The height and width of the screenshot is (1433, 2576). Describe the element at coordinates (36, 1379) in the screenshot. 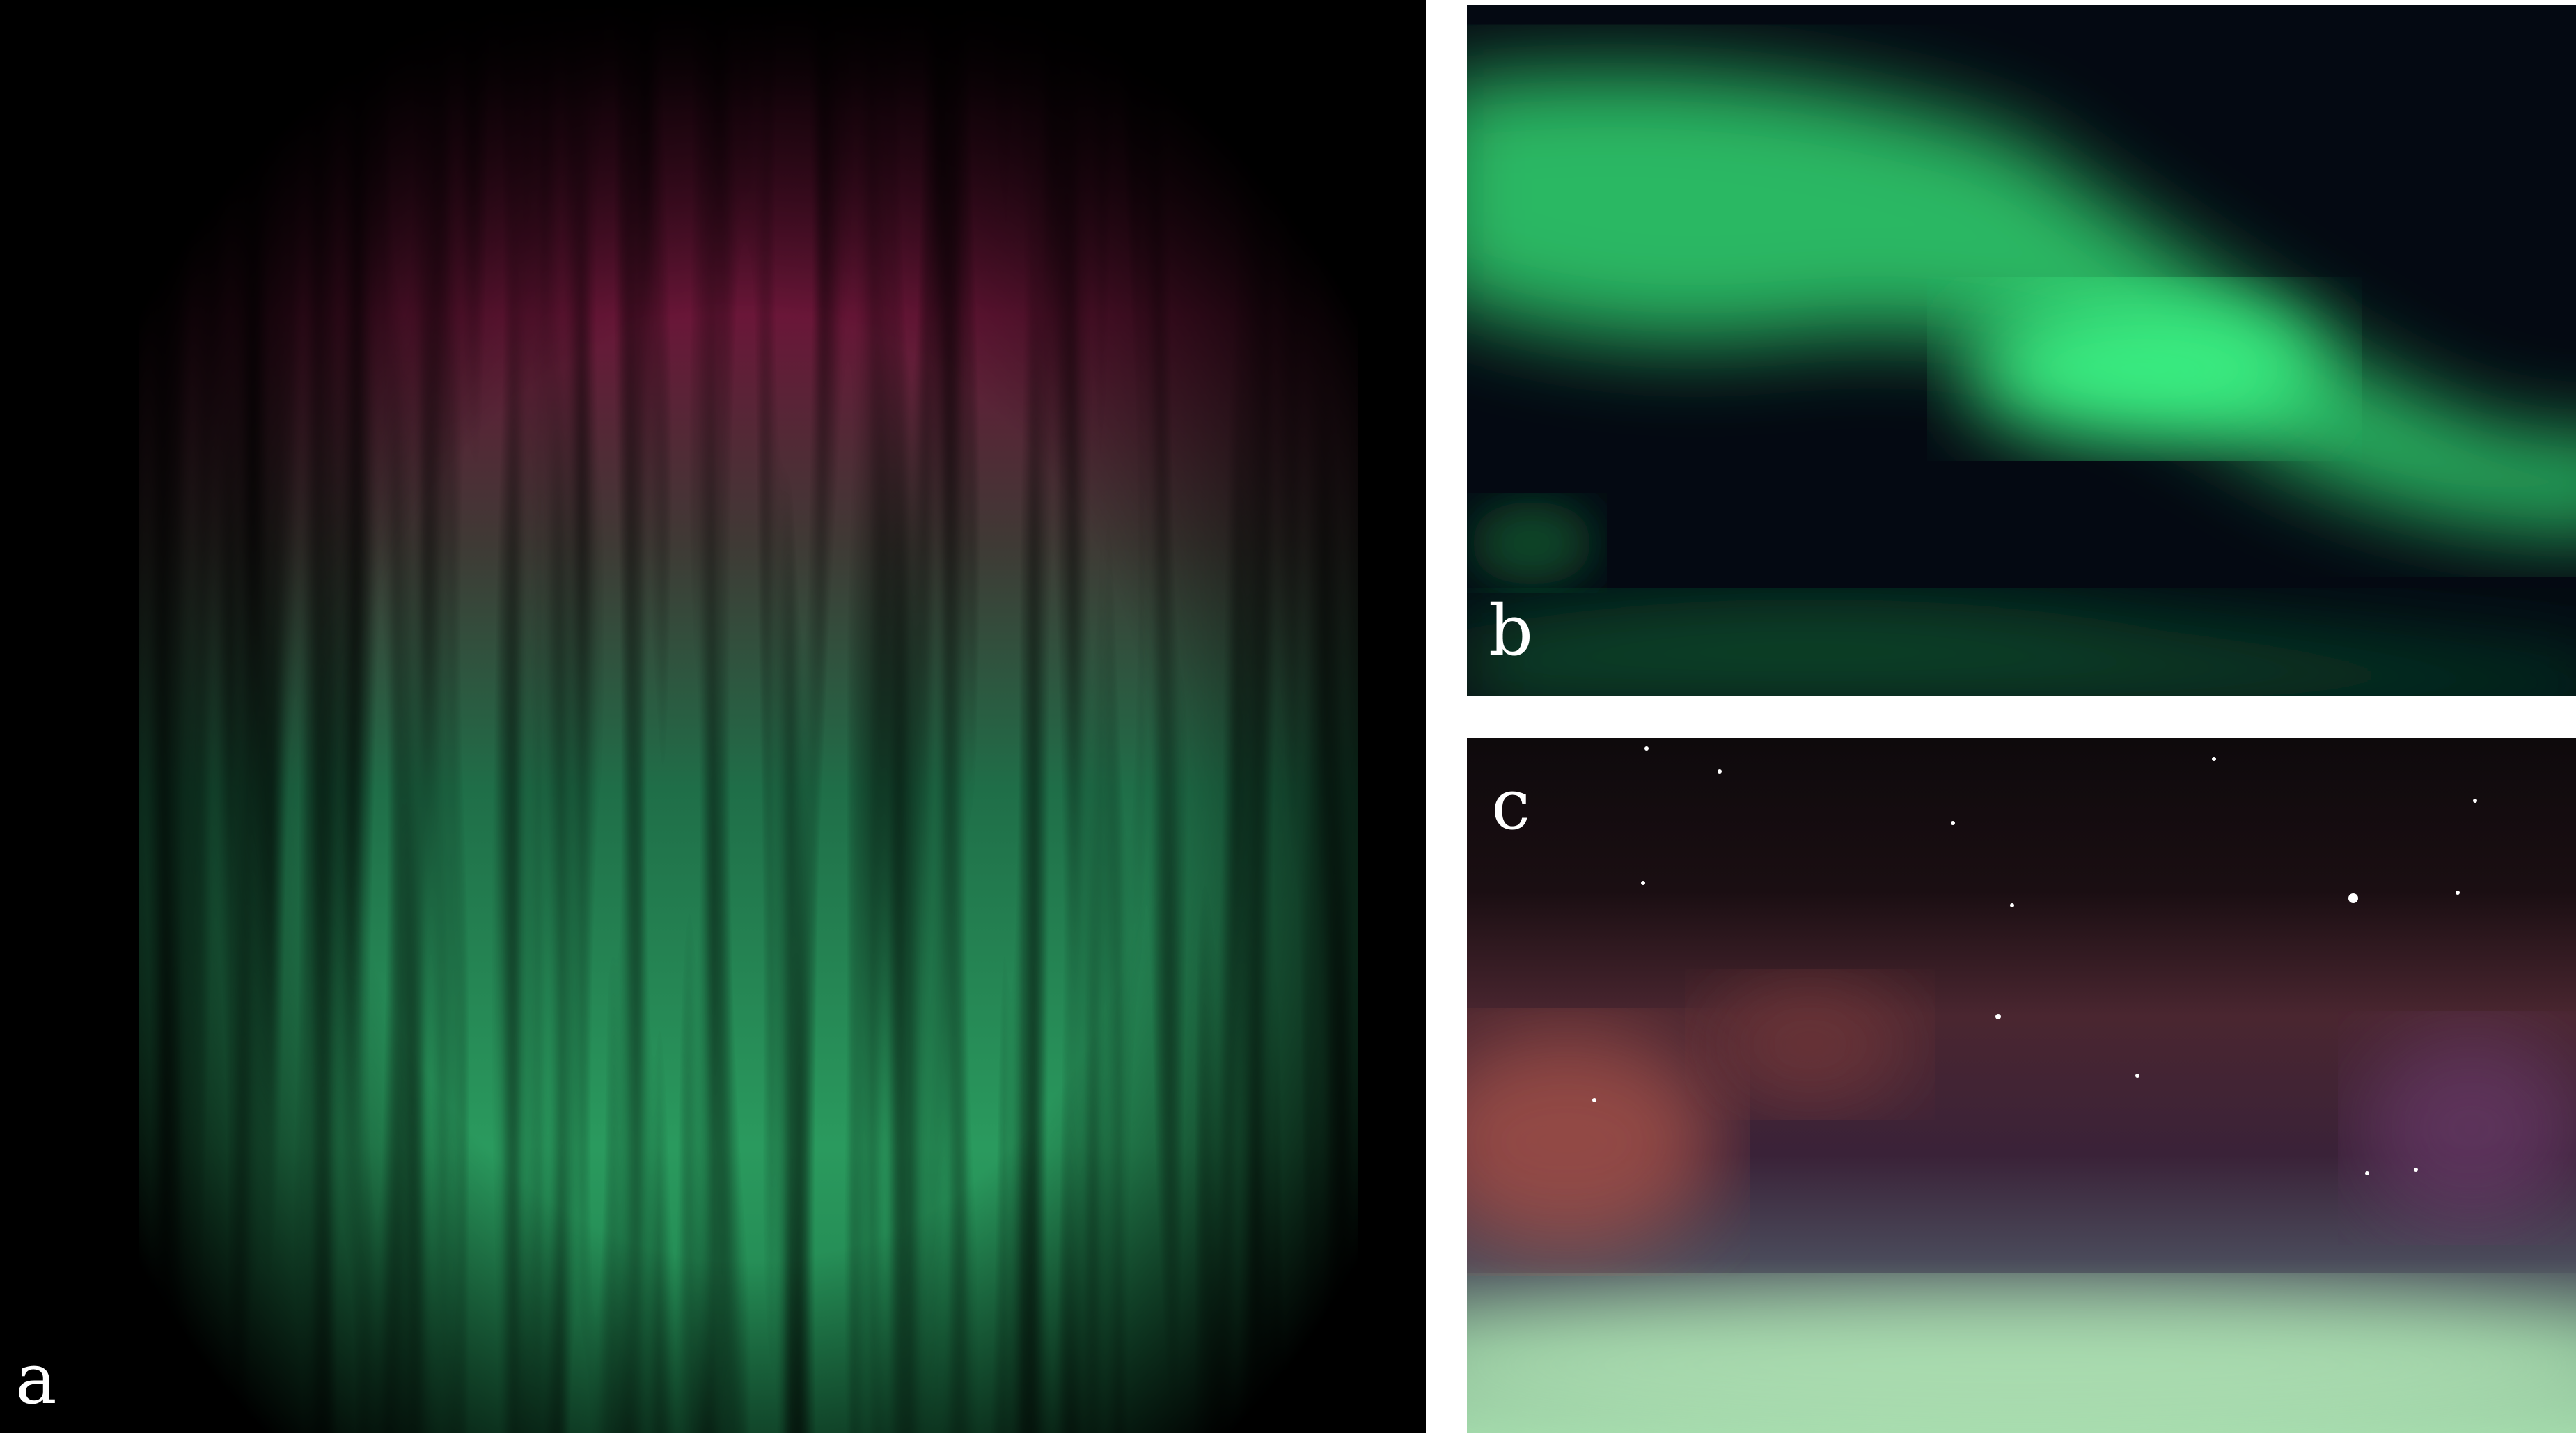

I see `panel-label: a` at that location.